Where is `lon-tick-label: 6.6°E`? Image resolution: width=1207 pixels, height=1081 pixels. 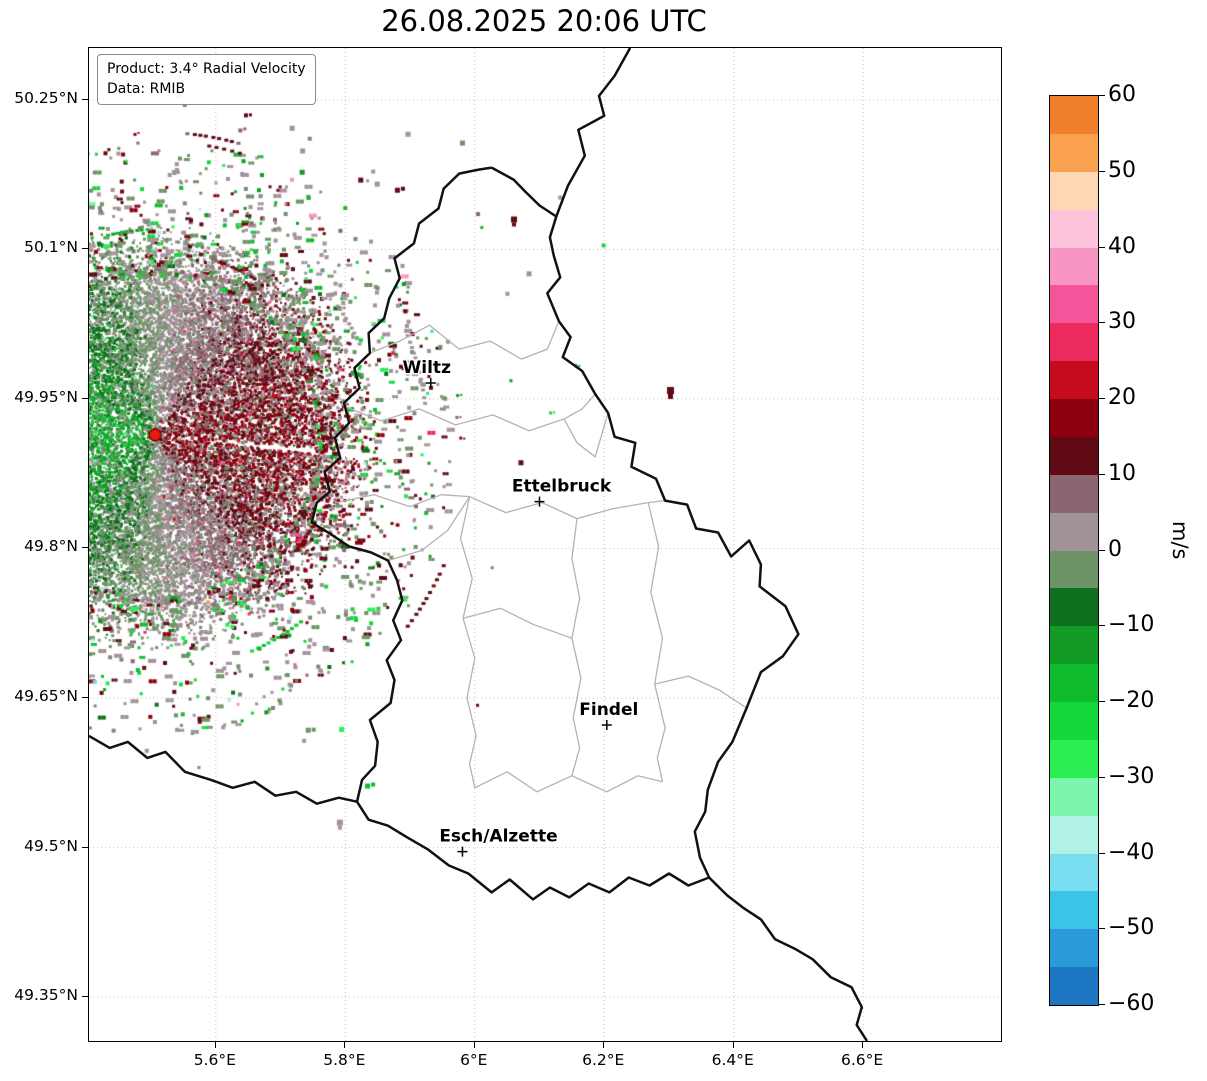
lon-tick-label: 6.6°E is located at coordinates (862, 1060).